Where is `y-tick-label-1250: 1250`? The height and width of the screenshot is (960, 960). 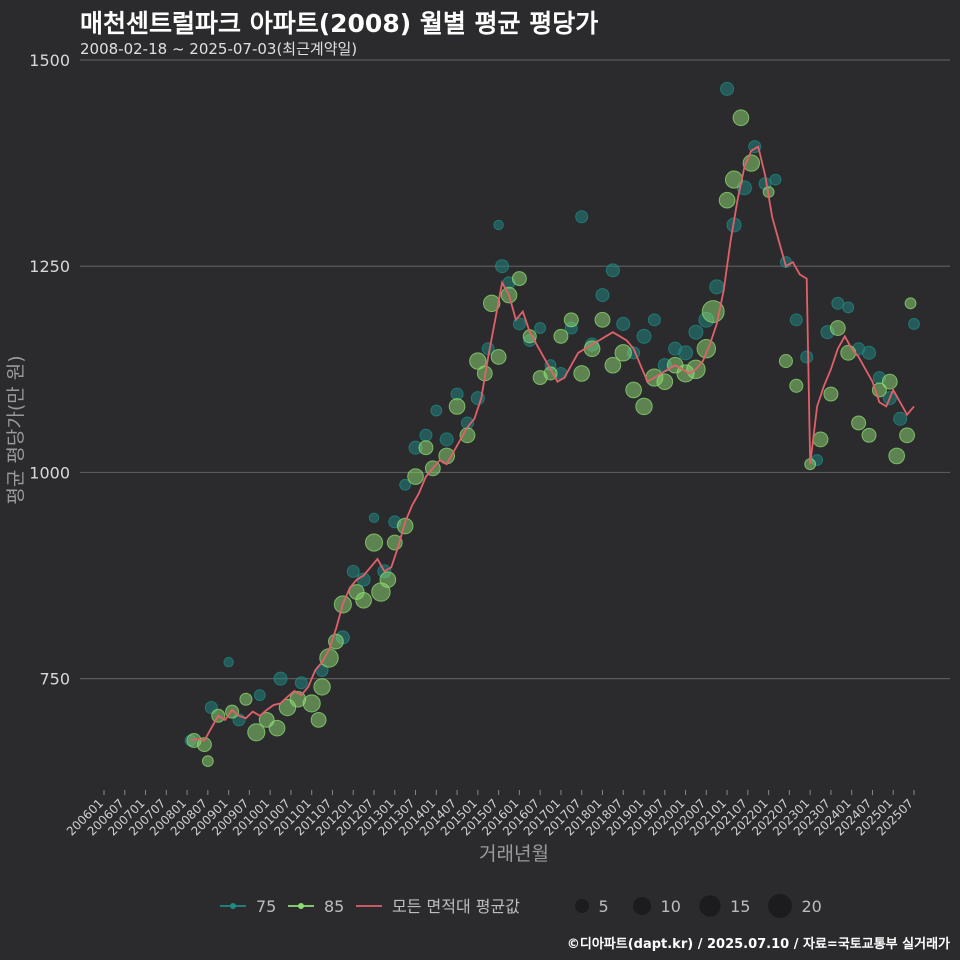
y-tick-label-1250: 1250 is located at coordinates (49, 266).